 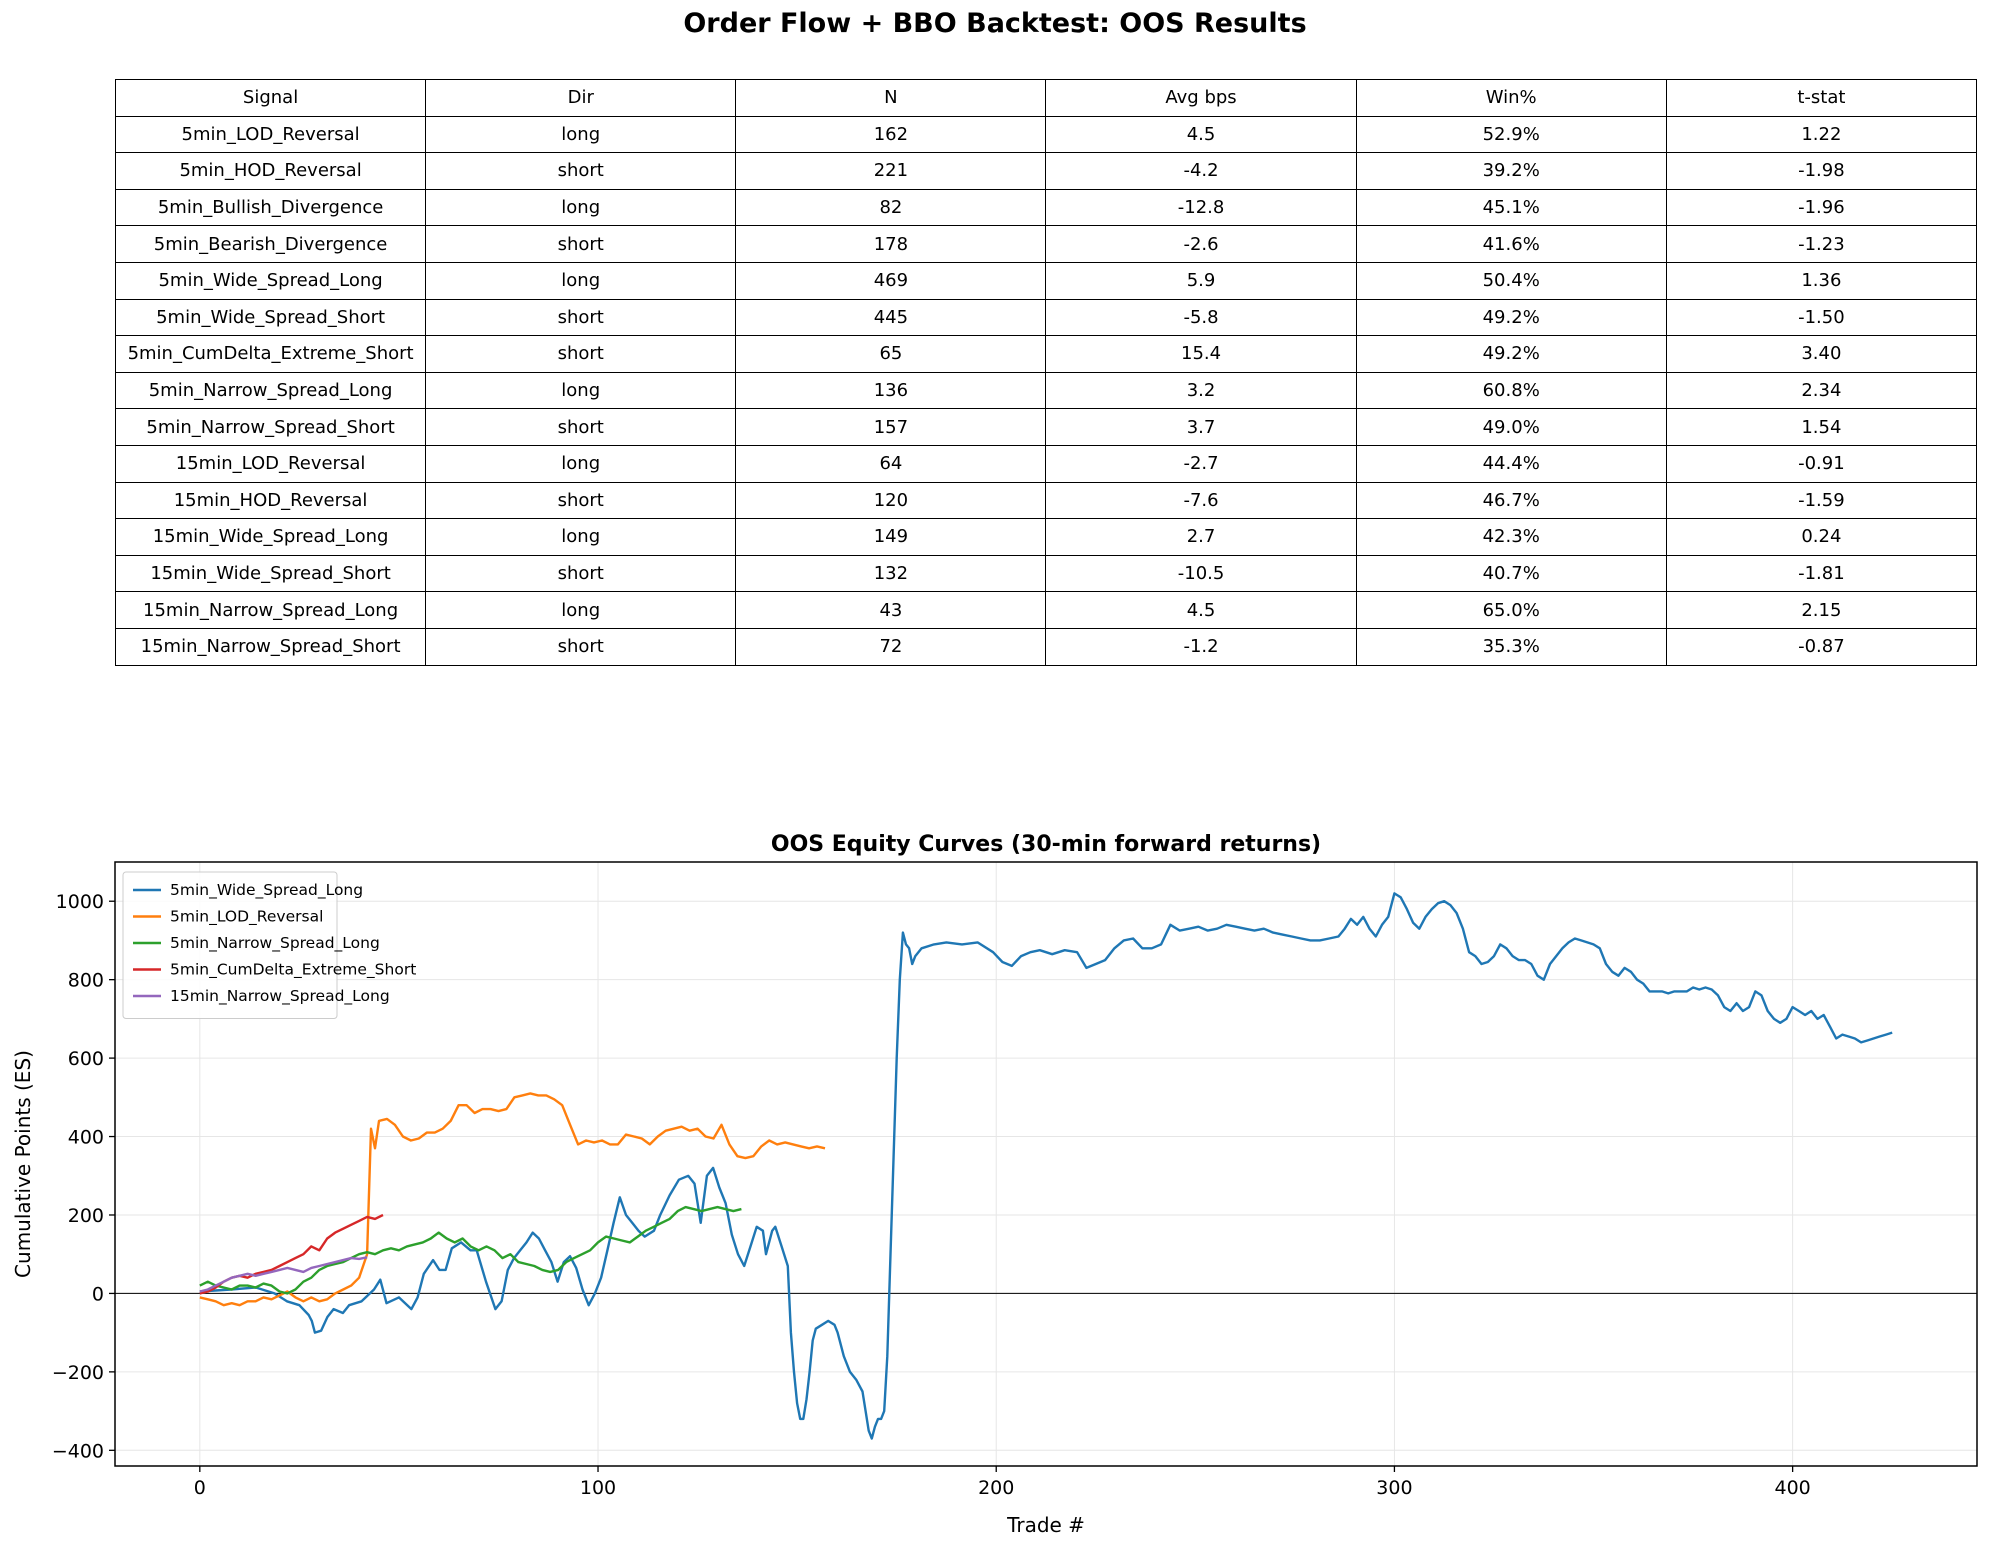 What do you see at coordinates (891, 354) in the screenshot?
I see `table-cell: 65` at bounding box center [891, 354].